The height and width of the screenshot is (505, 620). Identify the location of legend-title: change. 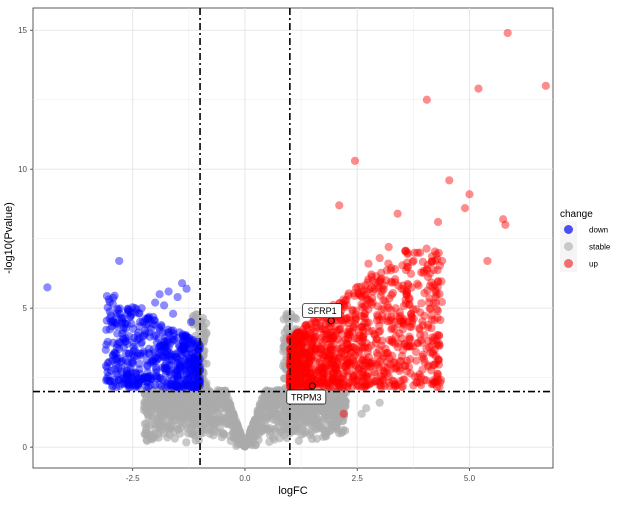
(576, 214).